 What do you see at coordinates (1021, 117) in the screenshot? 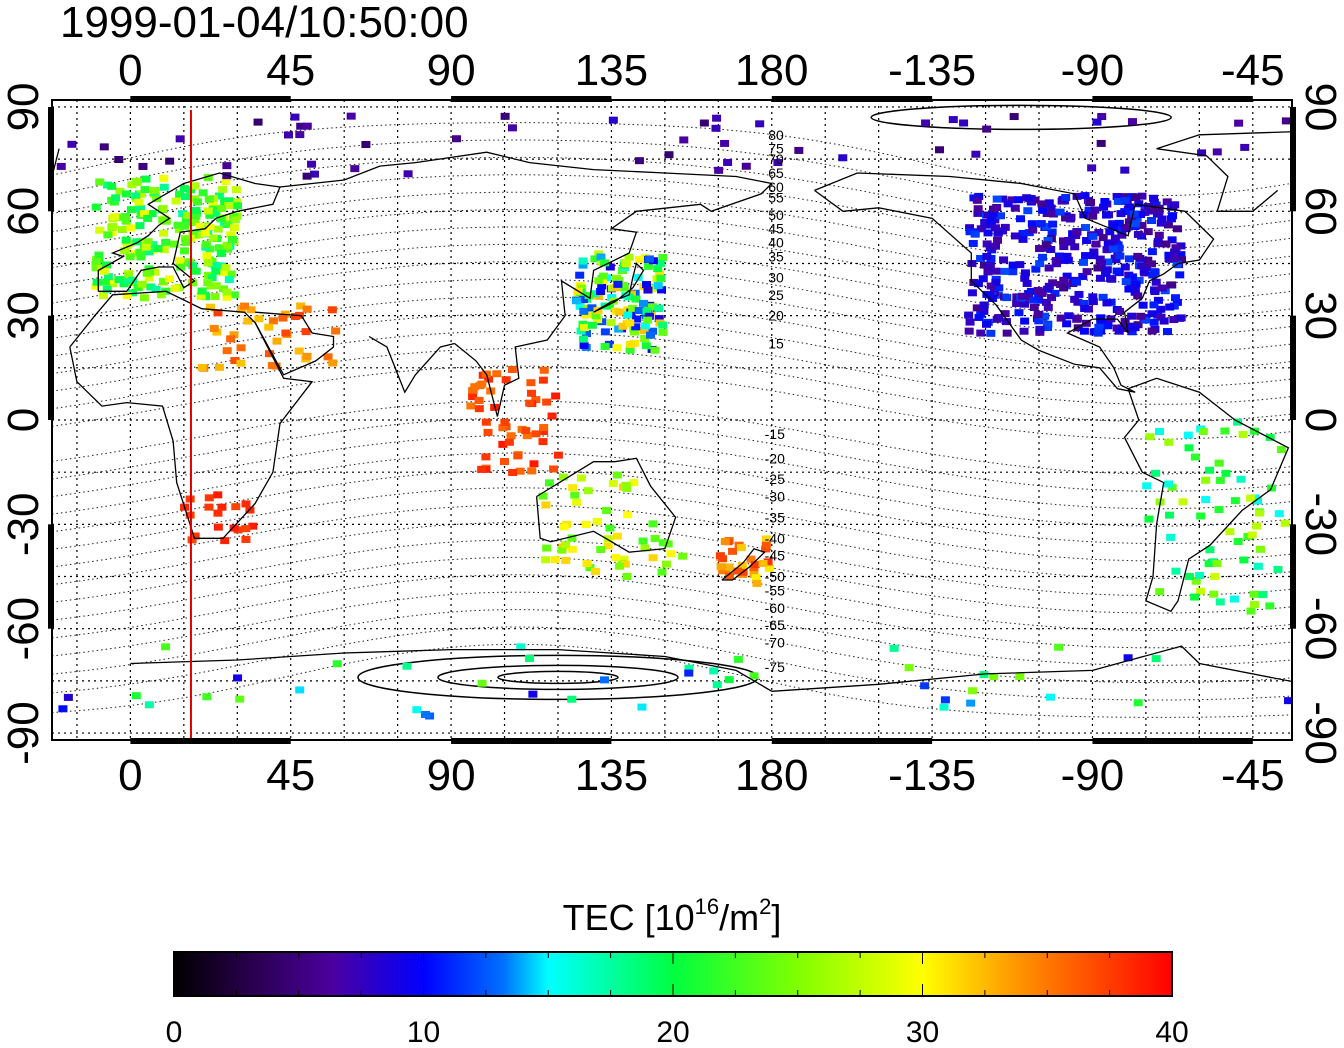
I see `north-pole-contour` at bounding box center [1021, 117].